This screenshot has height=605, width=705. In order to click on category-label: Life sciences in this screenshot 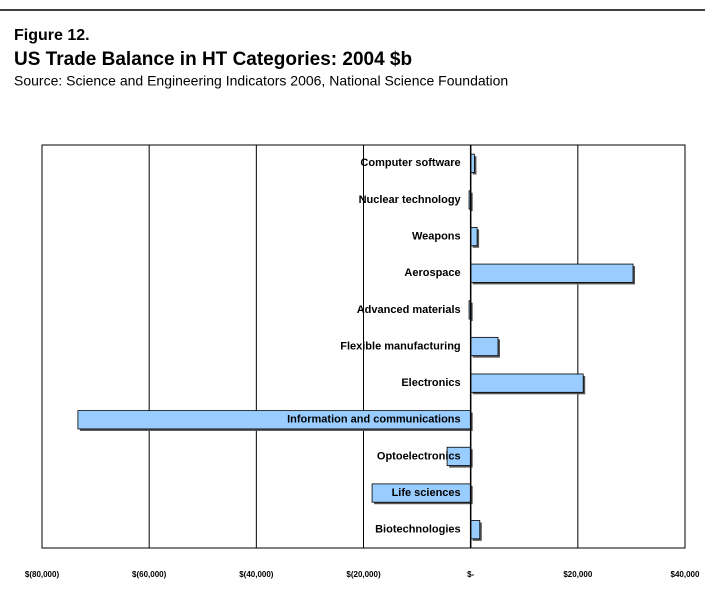, I will do `click(426, 493)`.